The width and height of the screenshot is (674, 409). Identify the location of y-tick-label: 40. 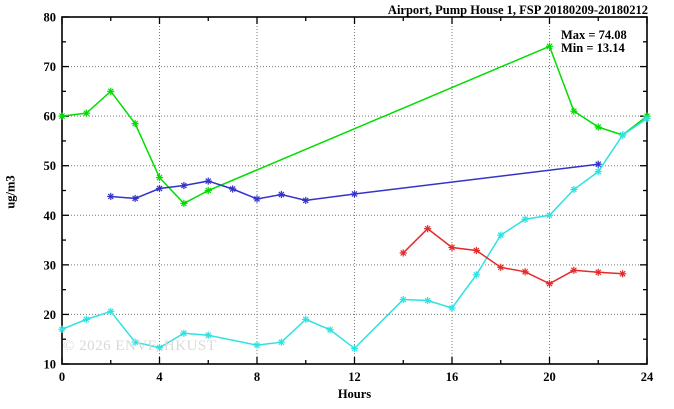
(50, 216).